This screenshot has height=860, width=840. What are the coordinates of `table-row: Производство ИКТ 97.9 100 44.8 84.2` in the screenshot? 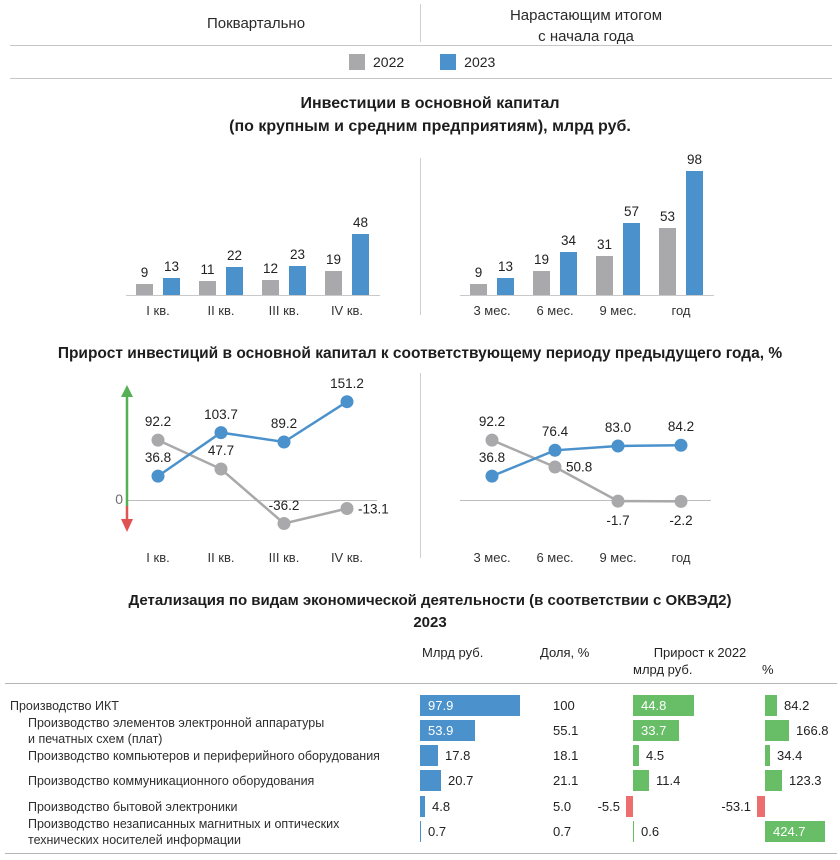 It's located at (420, 705).